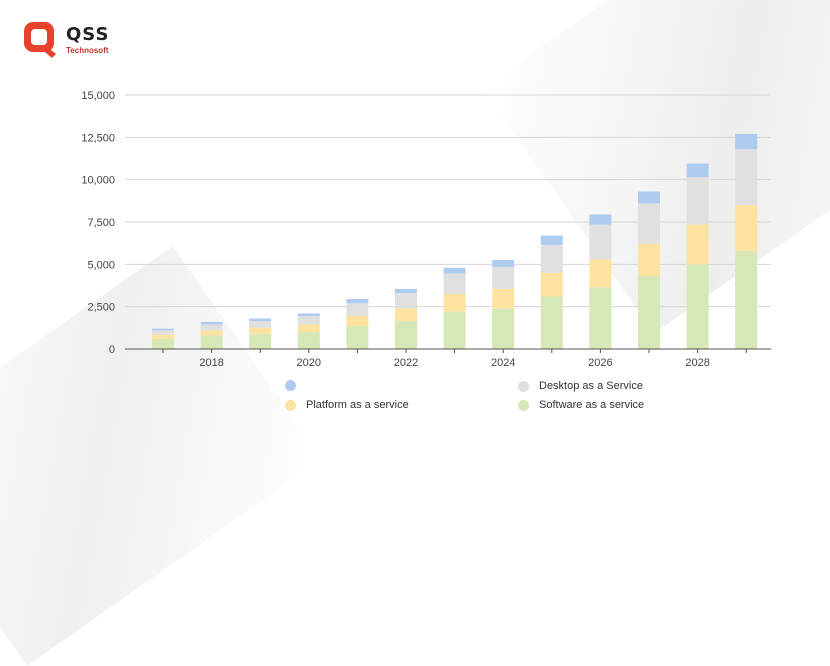 The height and width of the screenshot is (666, 830). I want to click on qss-logo-icon, so click(40, 40).